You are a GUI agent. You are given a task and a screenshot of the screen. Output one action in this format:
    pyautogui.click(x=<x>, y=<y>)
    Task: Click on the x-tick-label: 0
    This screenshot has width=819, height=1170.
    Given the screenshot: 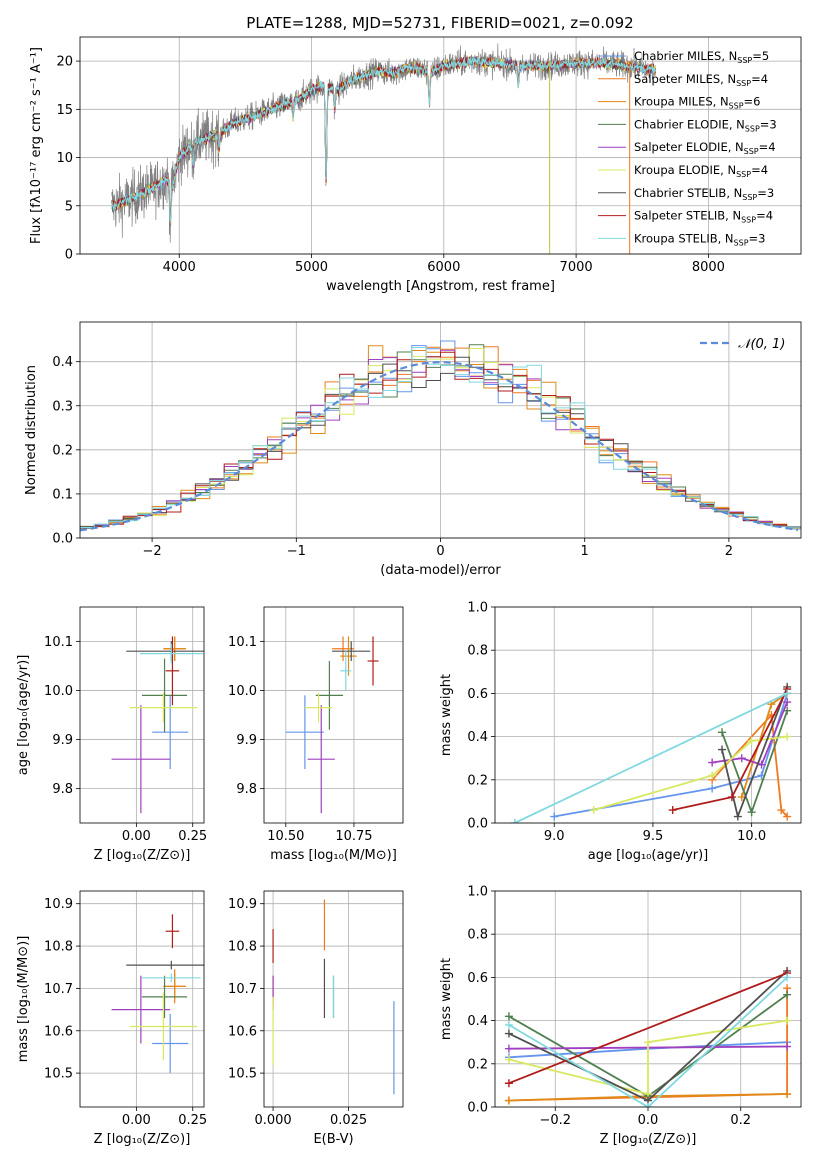 What is the action you would take?
    pyautogui.click(x=440, y=551)
    